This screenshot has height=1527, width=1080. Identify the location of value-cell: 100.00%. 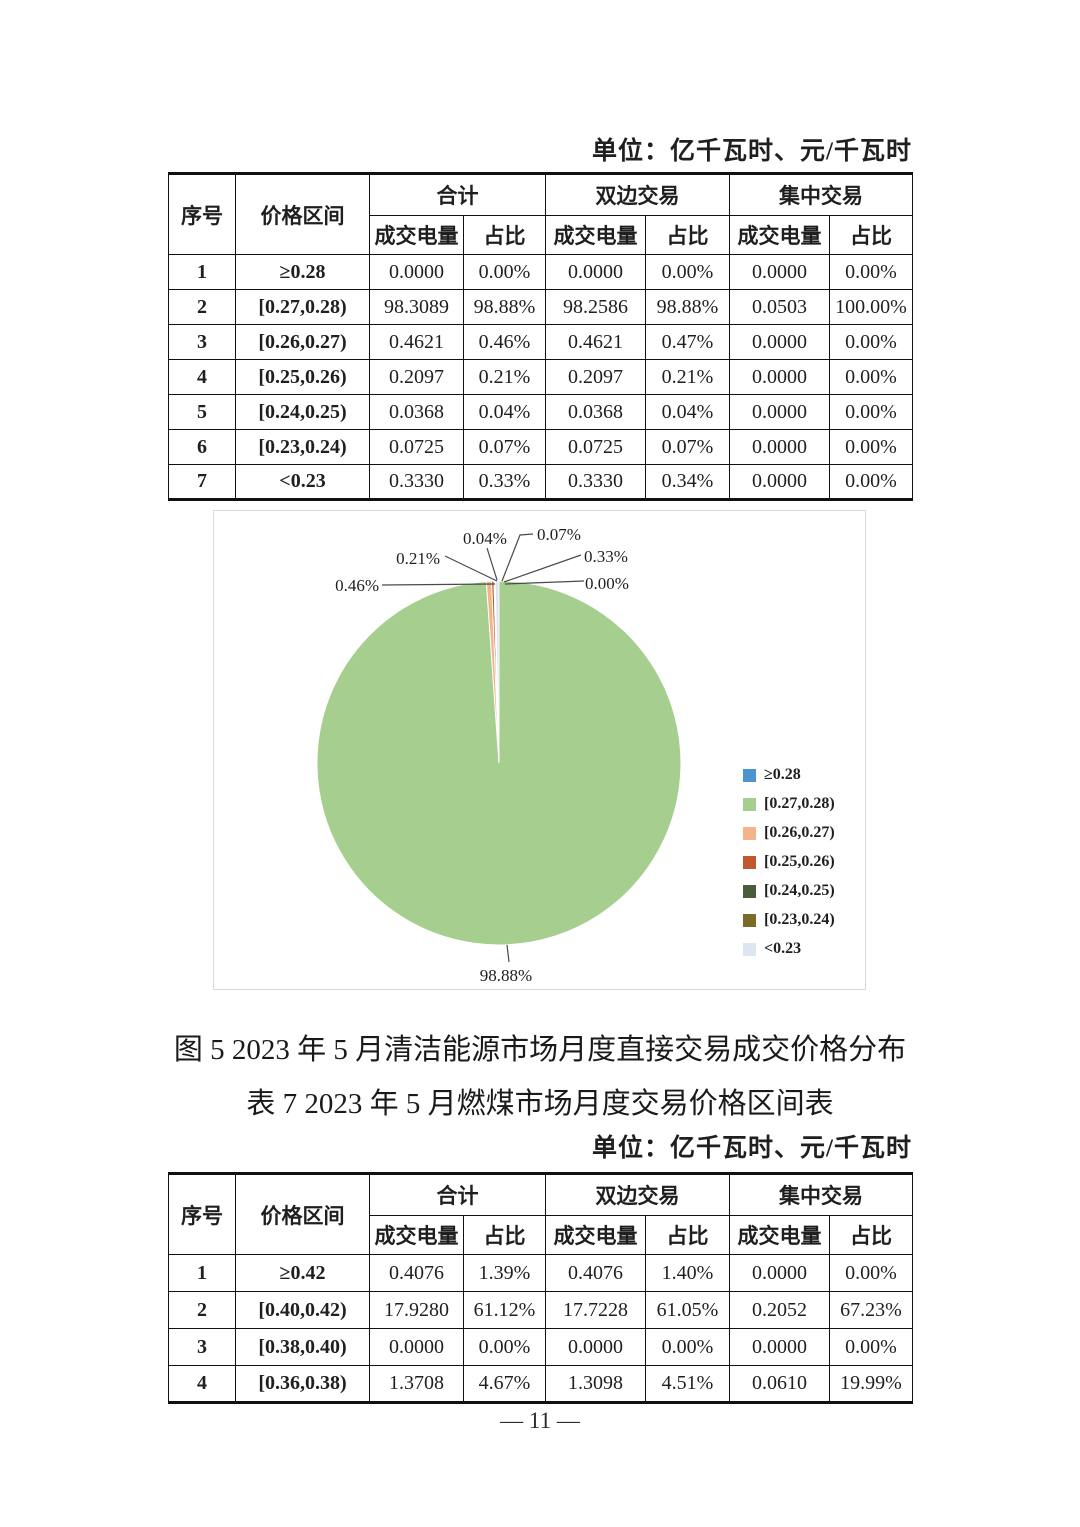
(871, 307).